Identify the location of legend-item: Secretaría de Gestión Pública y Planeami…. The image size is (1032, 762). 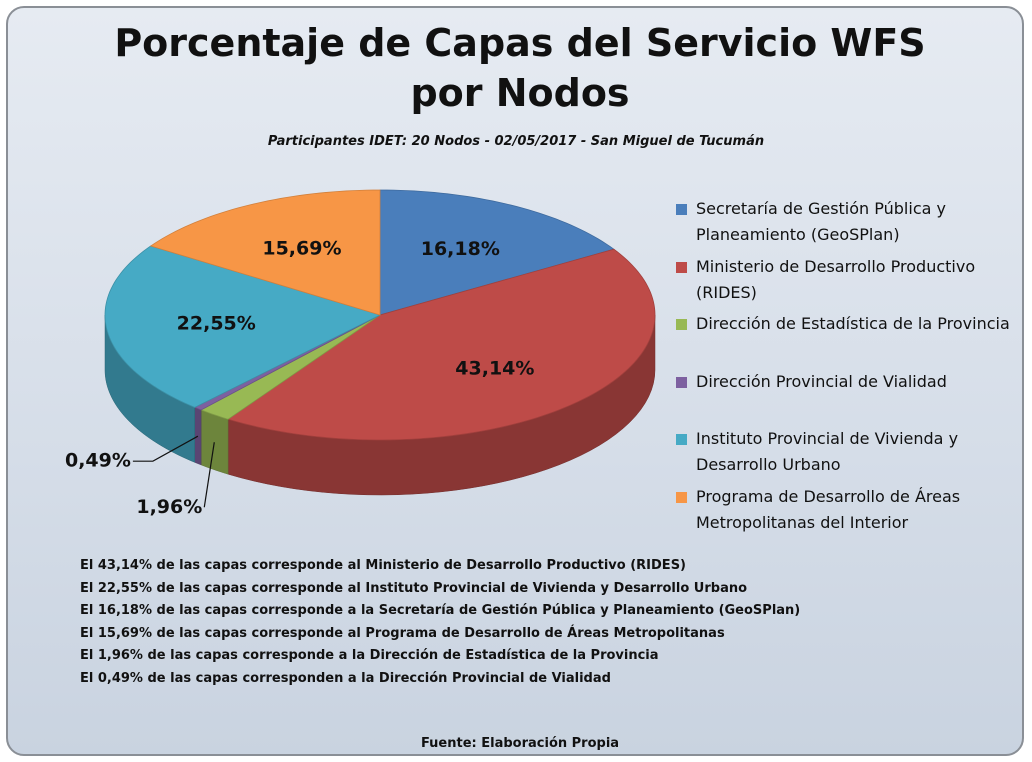
(851, 225).